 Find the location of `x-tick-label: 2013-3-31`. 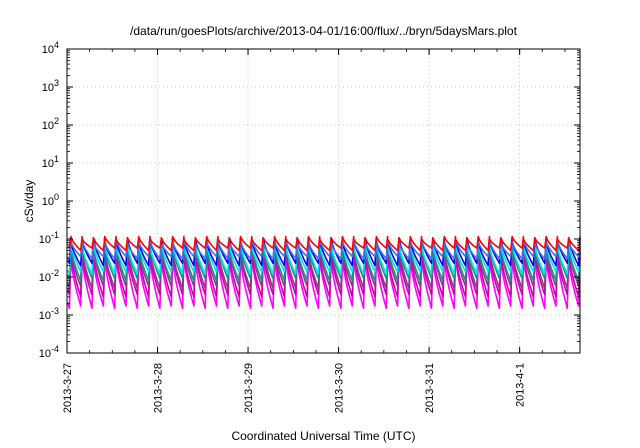

x-tick-label: 2013-3-31 is located at coordinates (430, 388).